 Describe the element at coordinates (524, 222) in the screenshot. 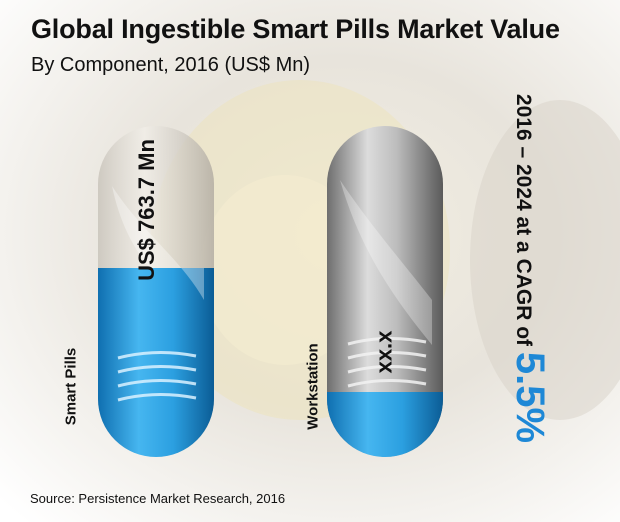

I see `cagr-text: 2016 – 2024 at a CAGR of` at that location.